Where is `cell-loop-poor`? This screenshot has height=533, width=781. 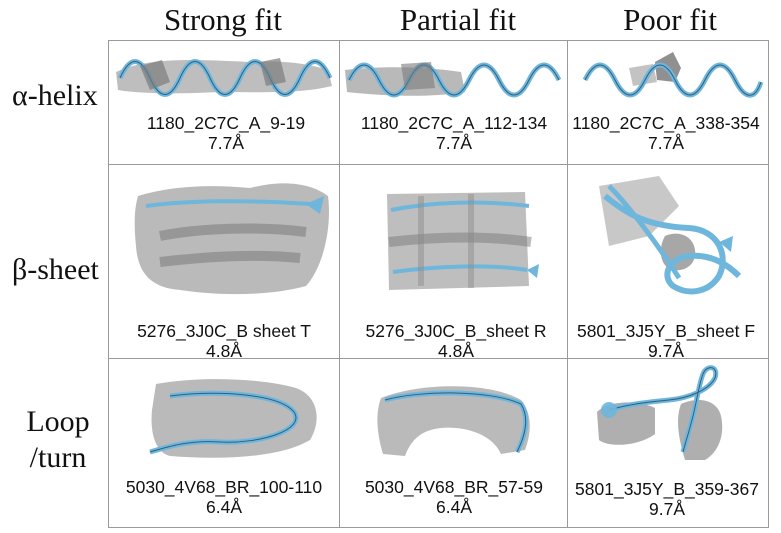
cell-loop-poor is located at coordinates (668, 444).